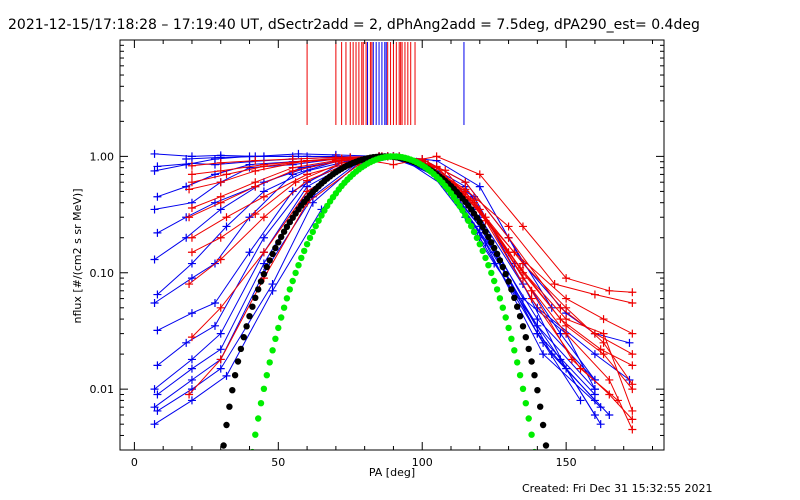 This screenshot has height=500, width=800. I want to click on y-axis-label: nflux [#/(cm2 s sr MeV)], so click(77, 256).